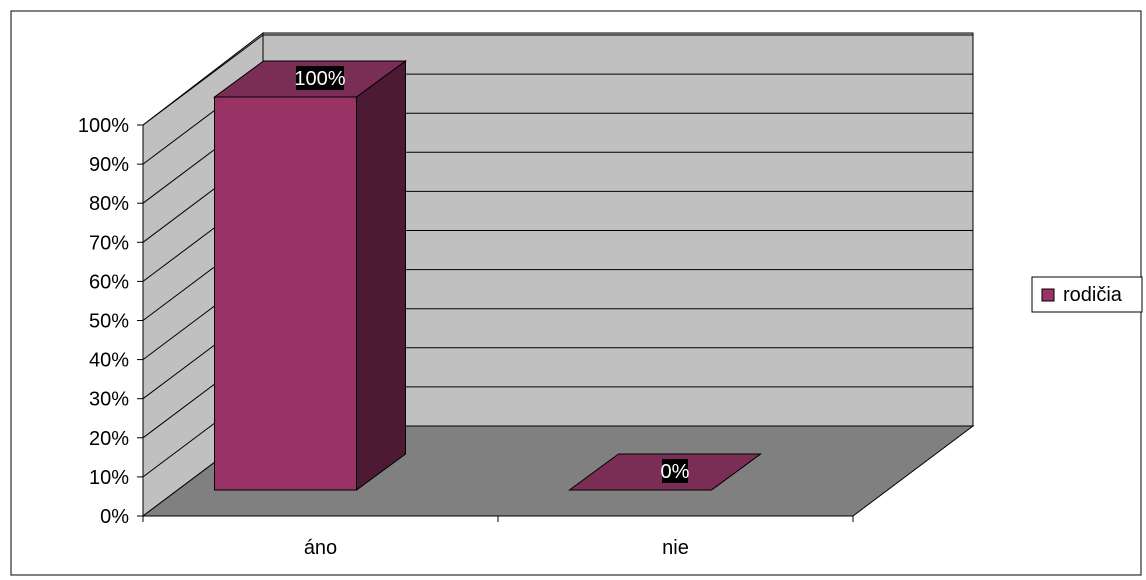  I want to click on y-axis: 0% 10% 20% 30% 40% 50% 60% 70% 80% 90% 100%, so click(111, 321).